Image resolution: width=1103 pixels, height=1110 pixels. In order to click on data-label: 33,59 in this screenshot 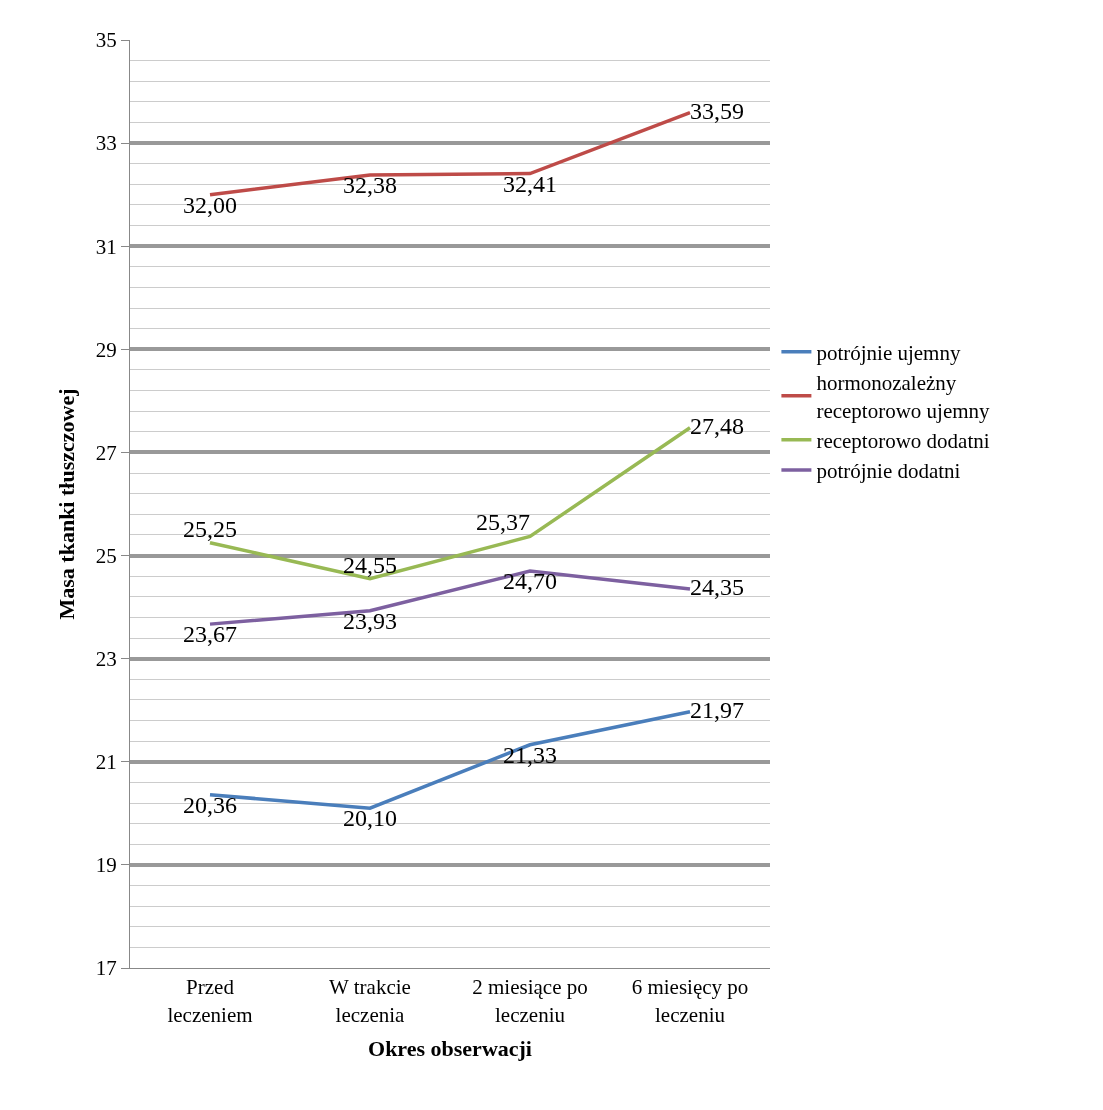, I will do `click(717, 110)`.